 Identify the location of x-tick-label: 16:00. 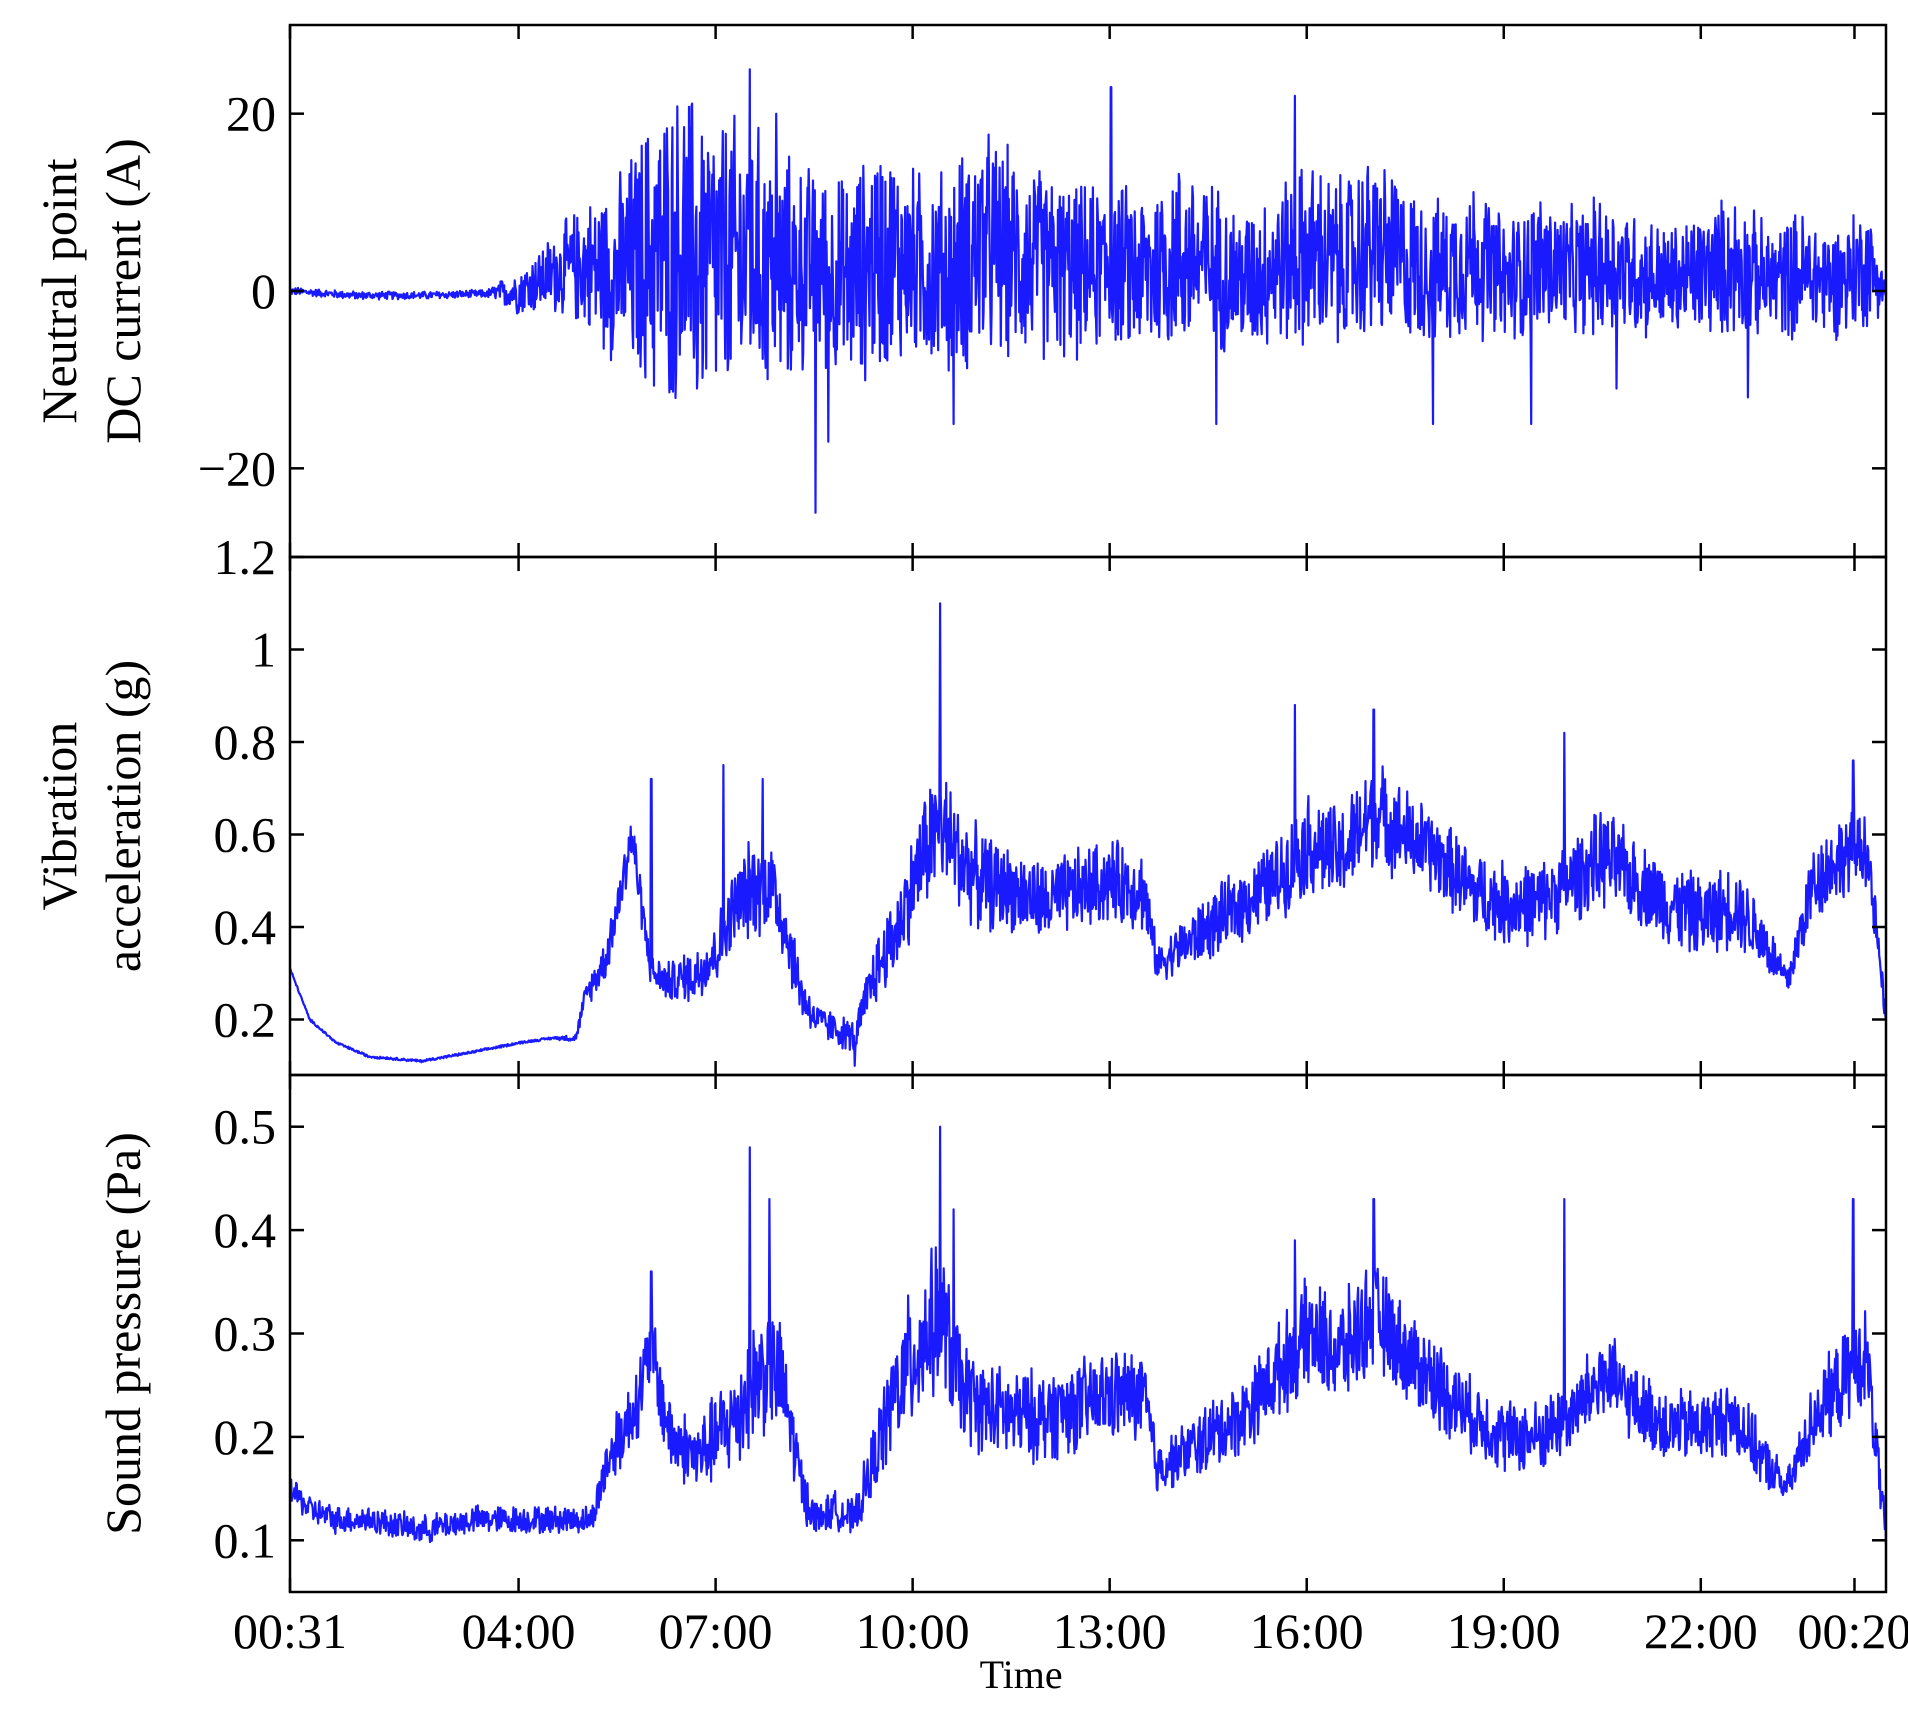
(1307, 1631).